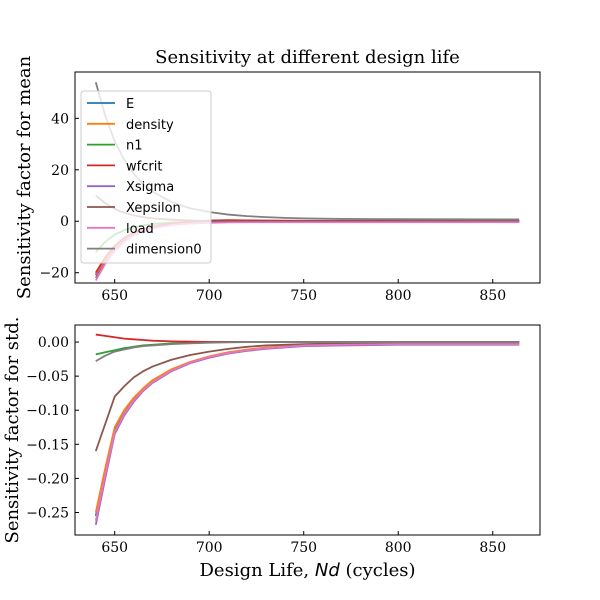 The height and width of the screenshot is (600, 600). What do you see at coordinates (146, 177) in the screenshot?
I see `legend-box` at bounding box center [146, 177].